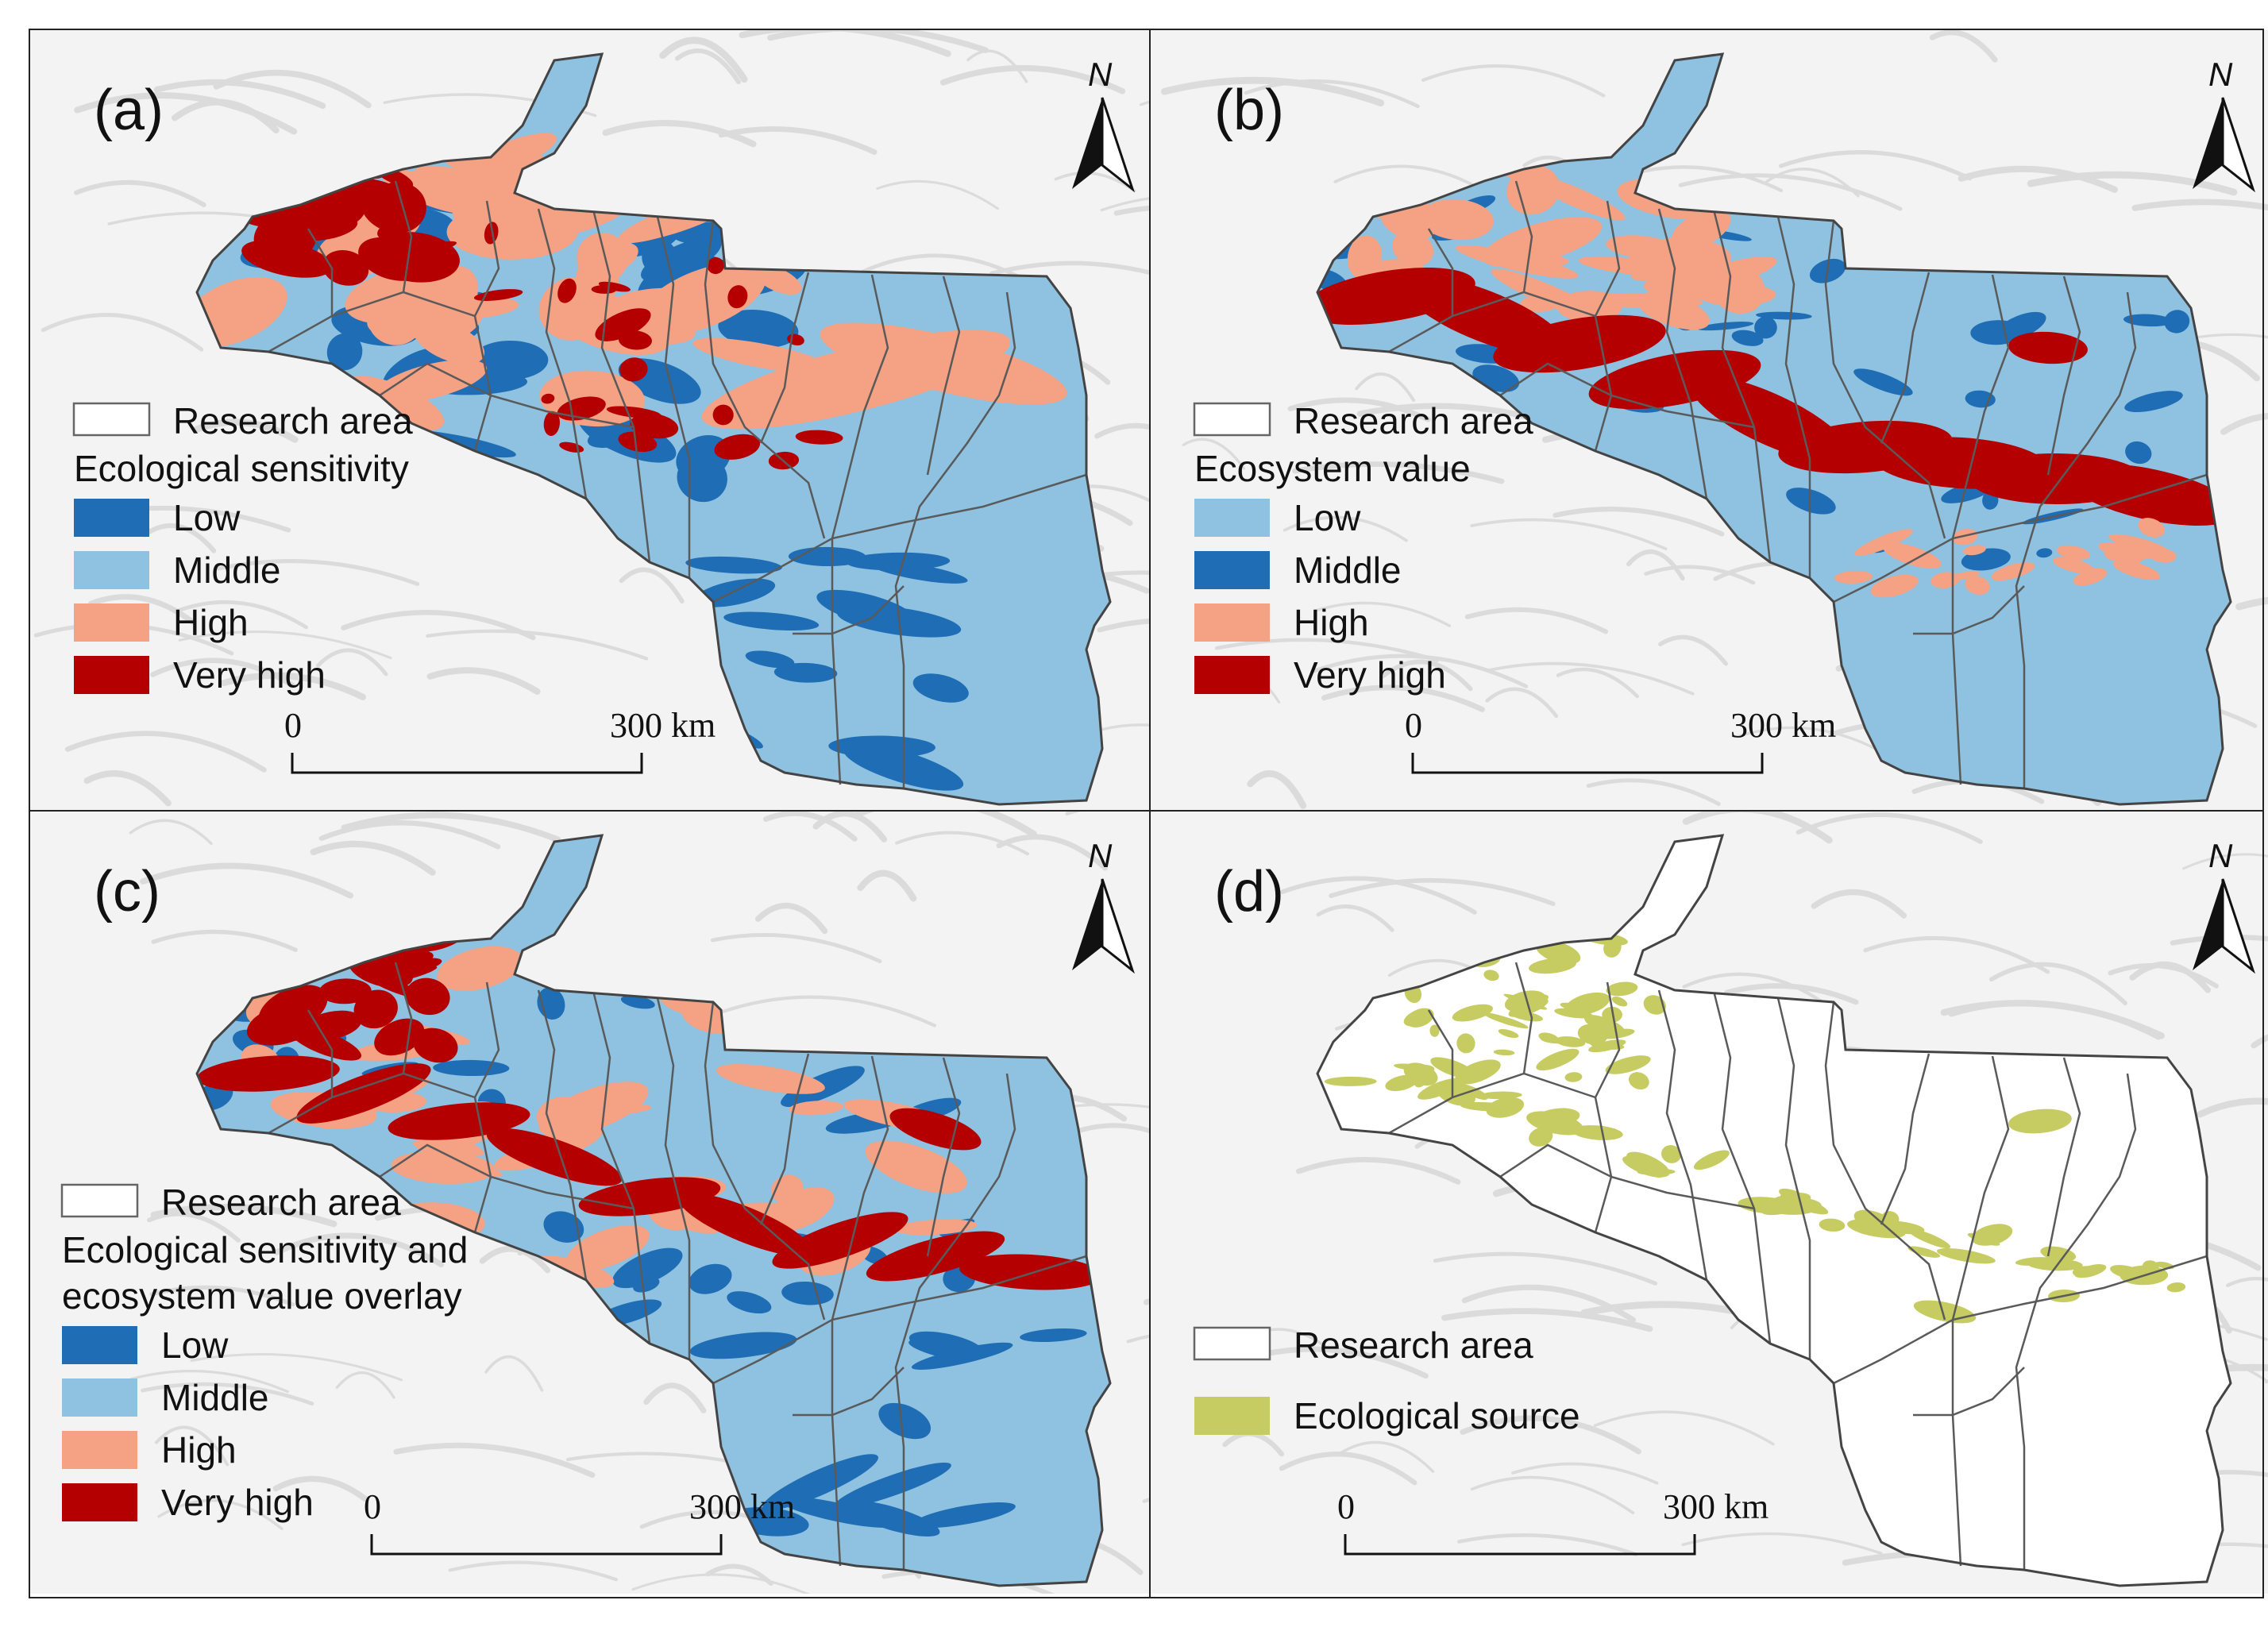 The height and width of the screenshot is (1631, 2268). I want to click on north-arrow-icon: N, so click(1103, 124).